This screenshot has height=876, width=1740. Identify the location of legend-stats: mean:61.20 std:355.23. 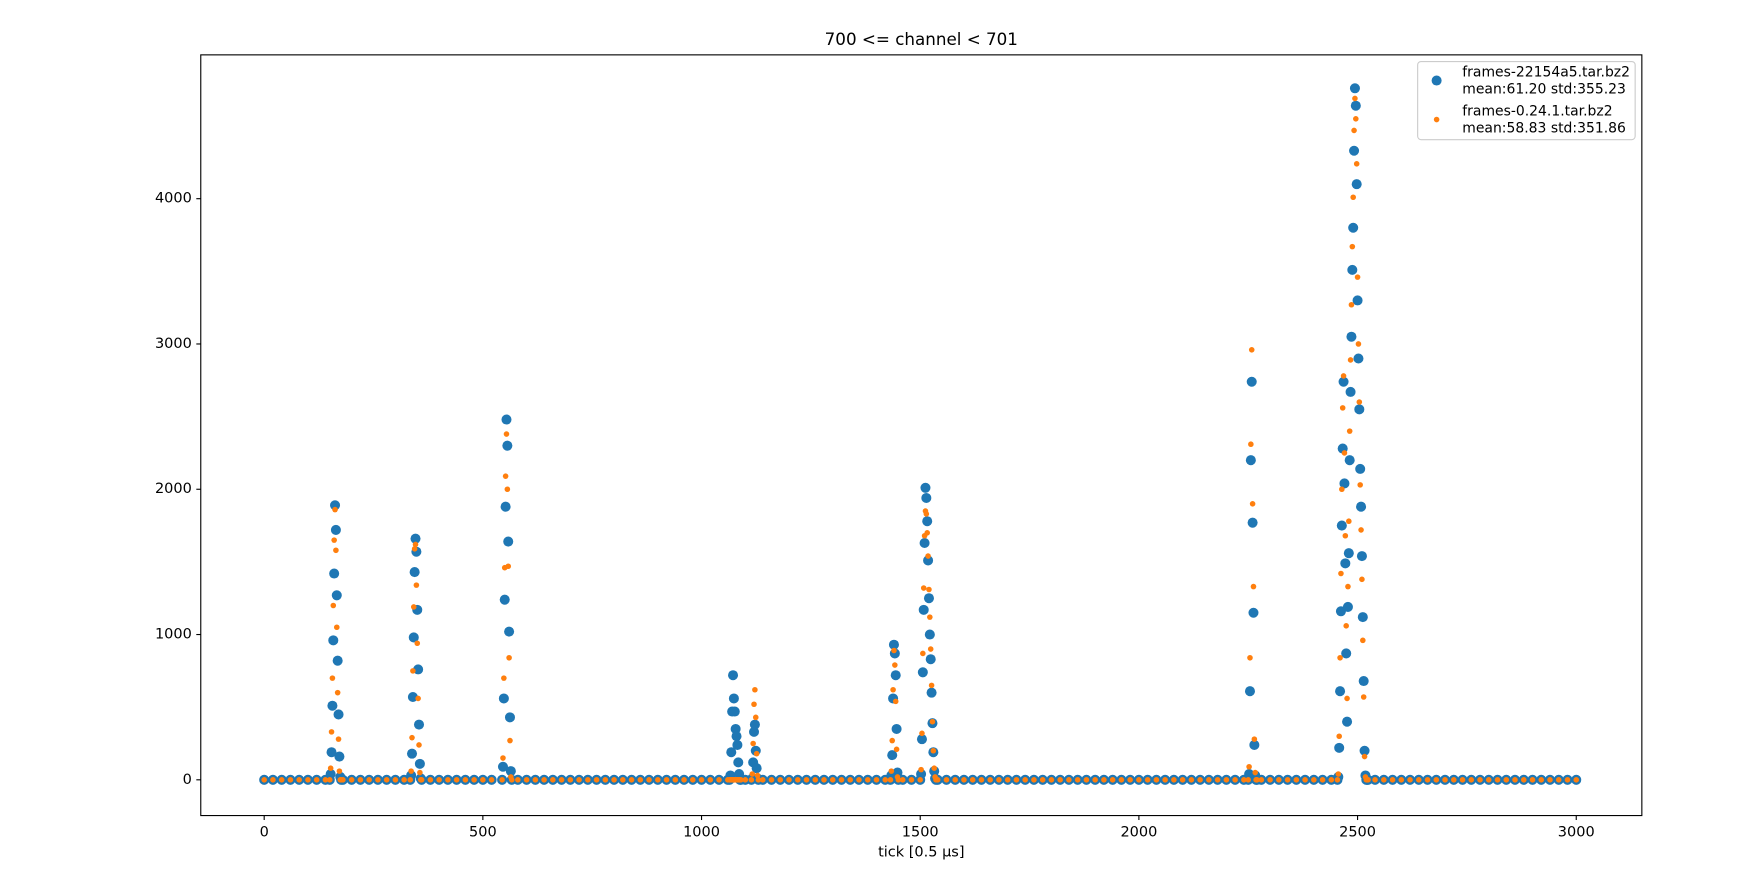
(1544, 89).